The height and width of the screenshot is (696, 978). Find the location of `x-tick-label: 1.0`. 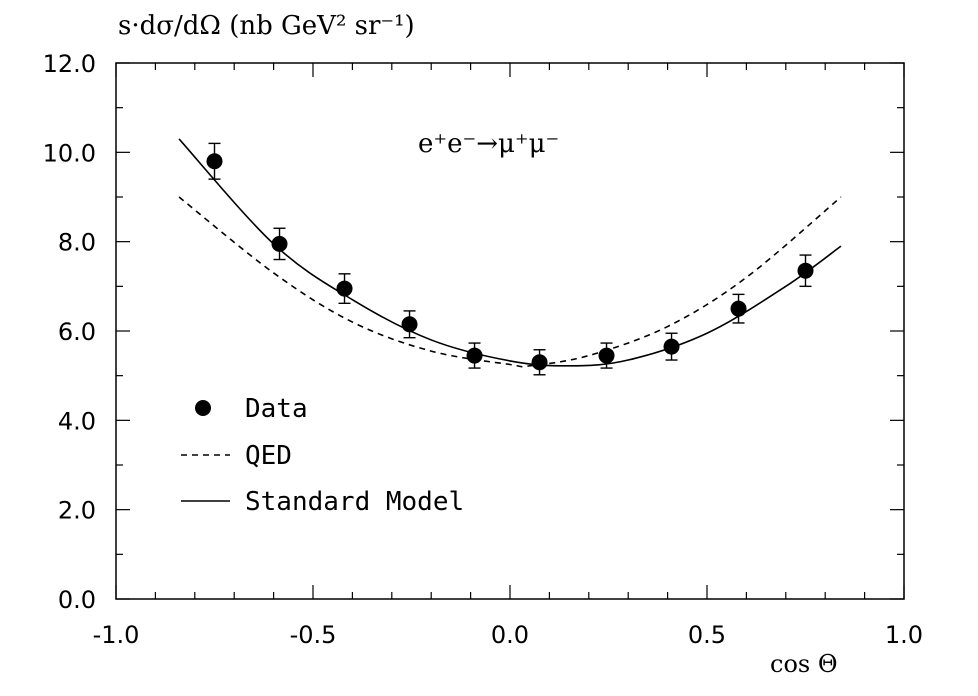

x-tick-label: 1.0 is located at coordinates (904, 635).